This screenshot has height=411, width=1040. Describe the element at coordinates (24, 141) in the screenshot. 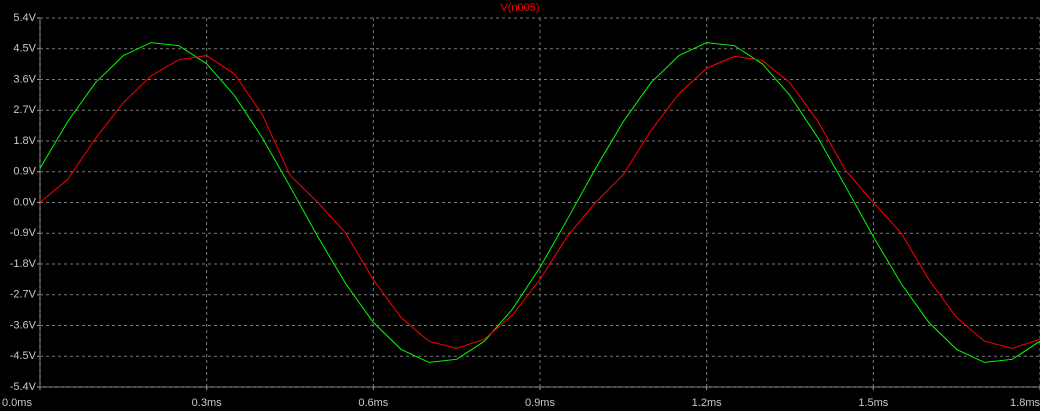

I see `y-tick-label: 1.8V` at that location.